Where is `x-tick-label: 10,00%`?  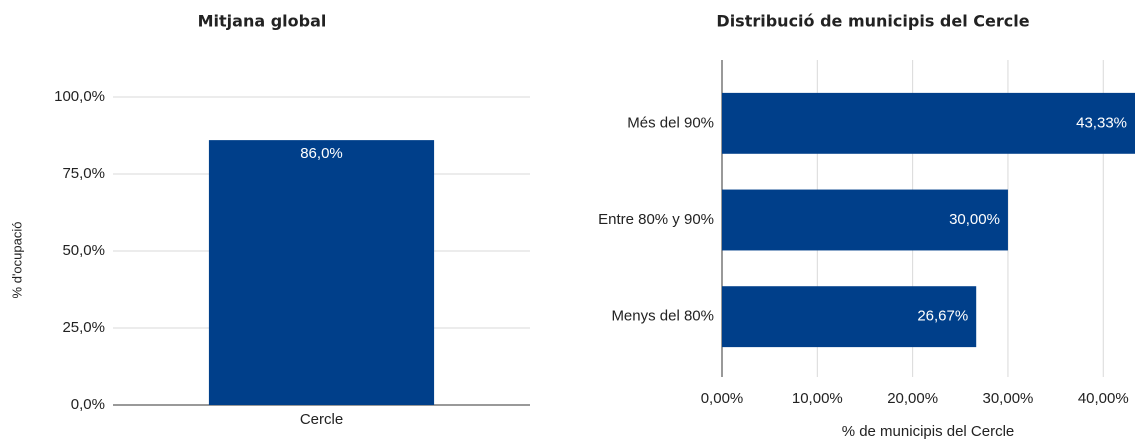 x-tick-label: 10,00% is located at coordinates (817, 398).